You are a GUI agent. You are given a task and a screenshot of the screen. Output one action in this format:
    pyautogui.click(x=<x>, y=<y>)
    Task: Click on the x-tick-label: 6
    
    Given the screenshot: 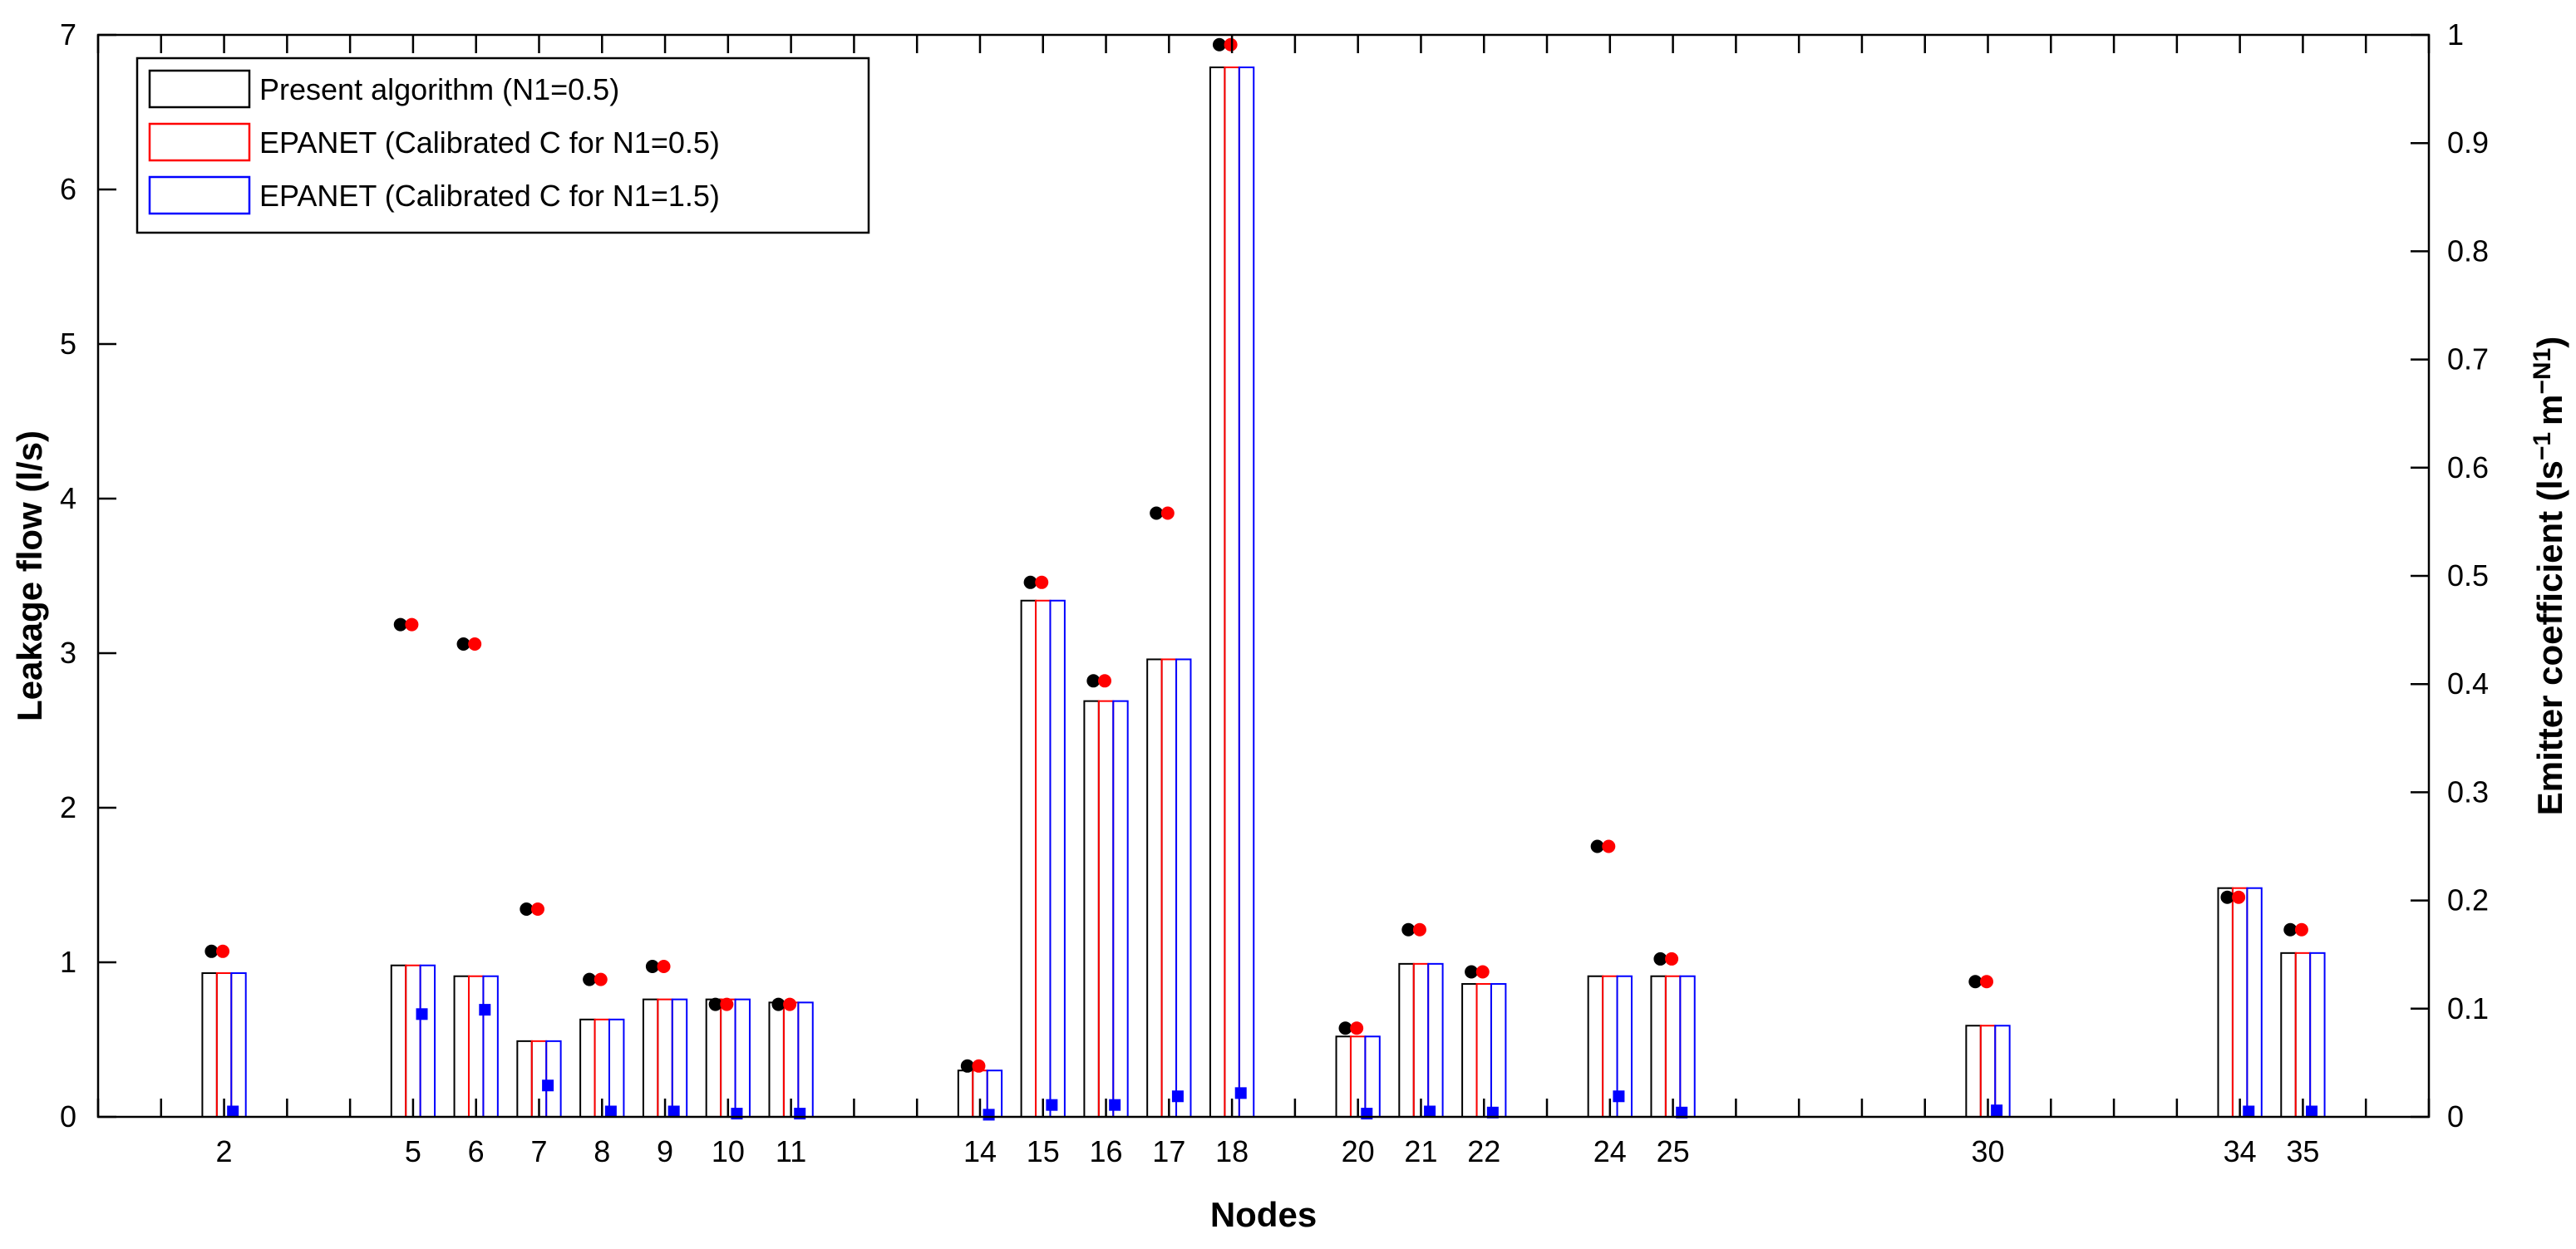 What is the action you would take?
    pyautogui.click(x=476, y=1151)
    